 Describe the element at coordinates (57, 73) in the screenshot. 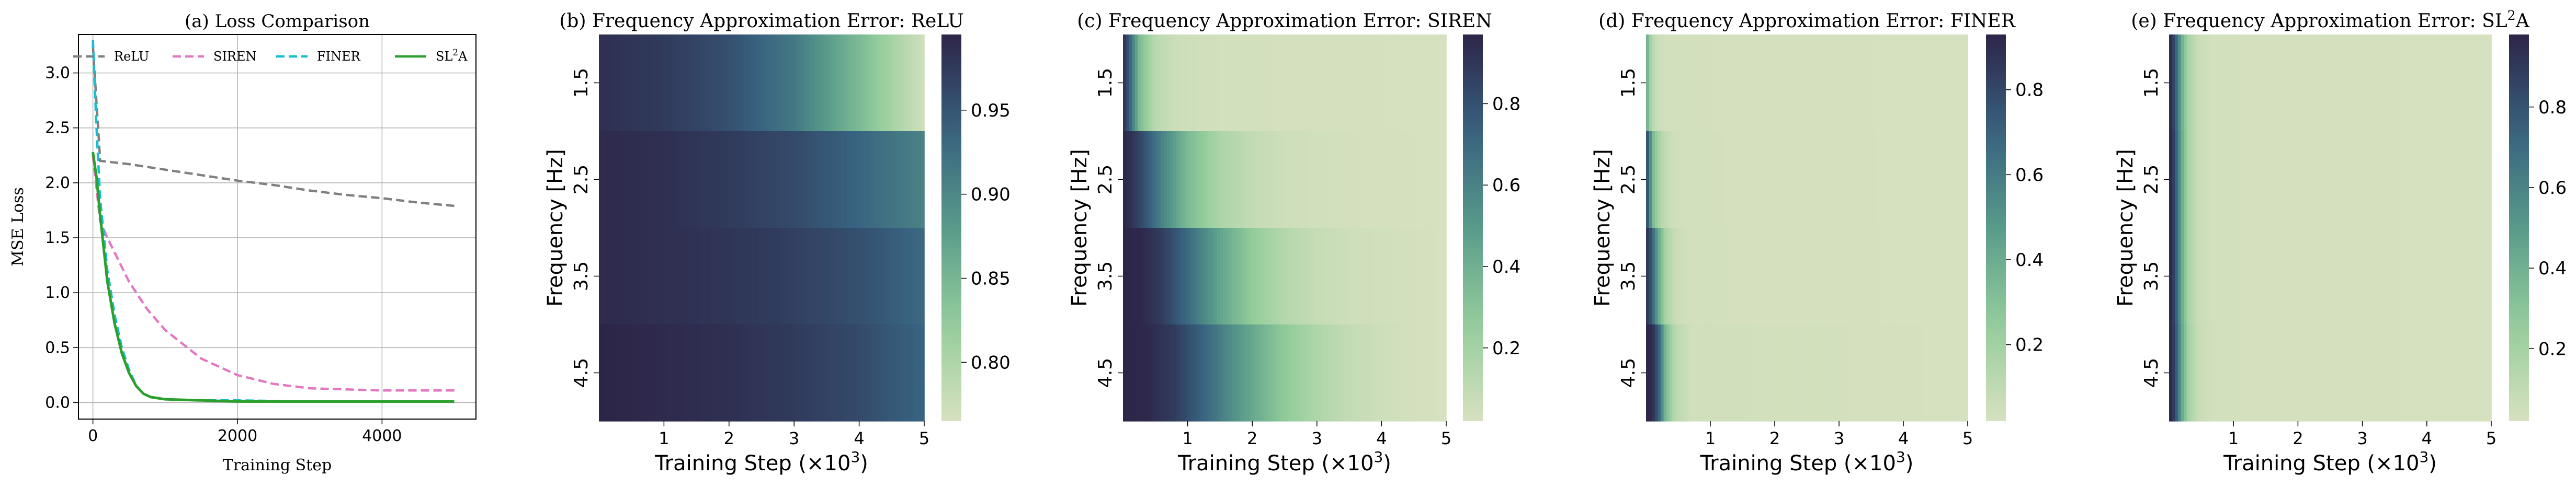

I see `y-tick-label: 3.0` at that location.